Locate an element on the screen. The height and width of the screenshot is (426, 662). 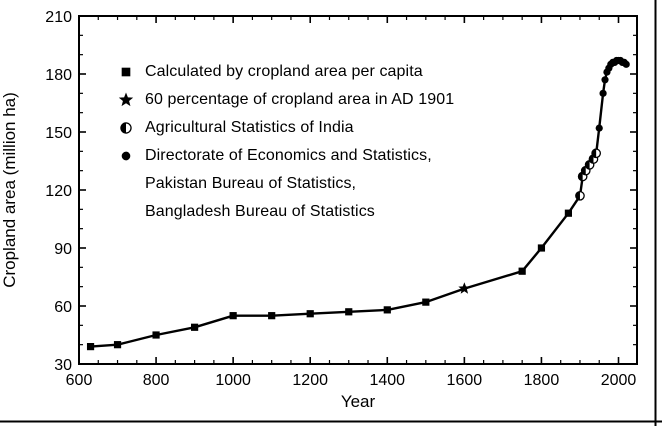
x-tick-label: 2000 is located at coordinates (619, 380).